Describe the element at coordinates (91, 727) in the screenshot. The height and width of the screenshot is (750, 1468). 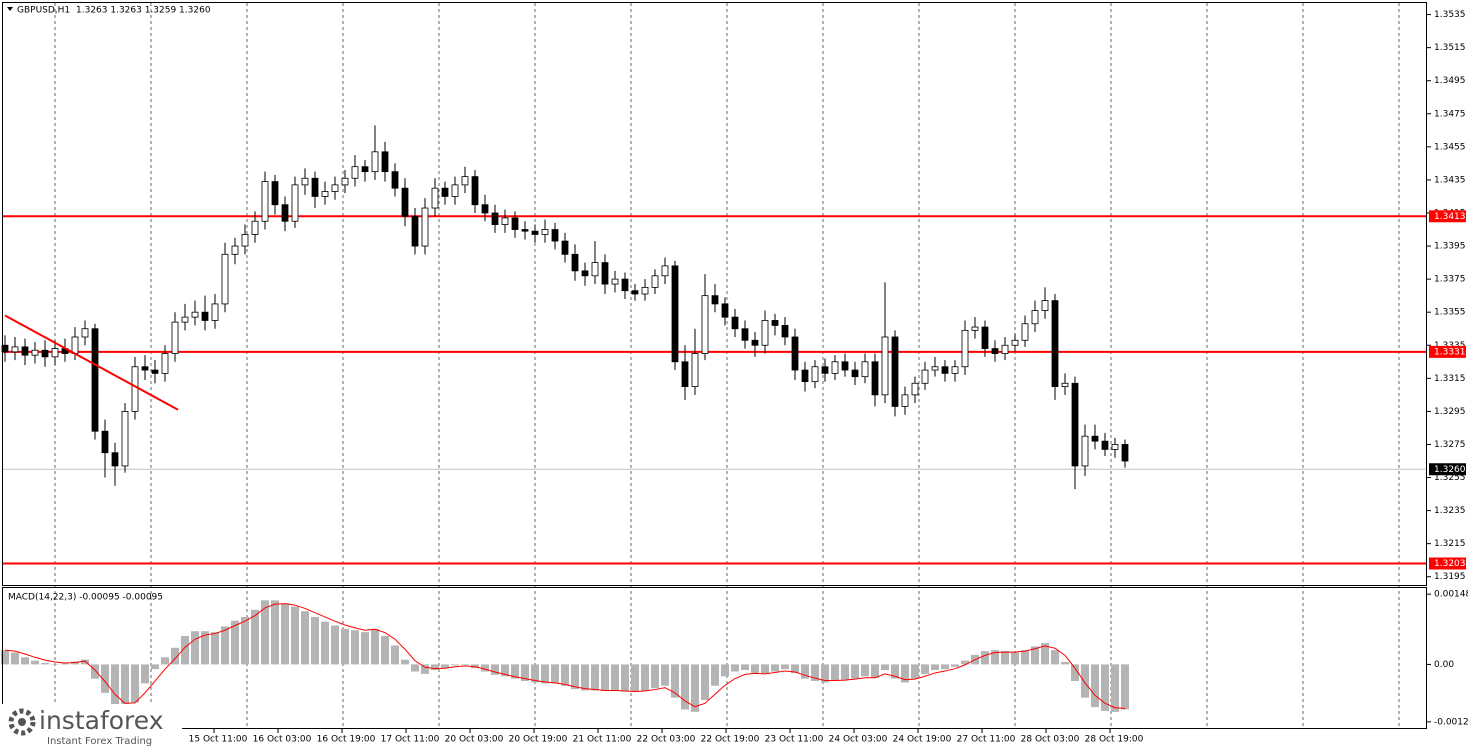
I see `watermark: instaforex Instant Forex Trading` at that location.